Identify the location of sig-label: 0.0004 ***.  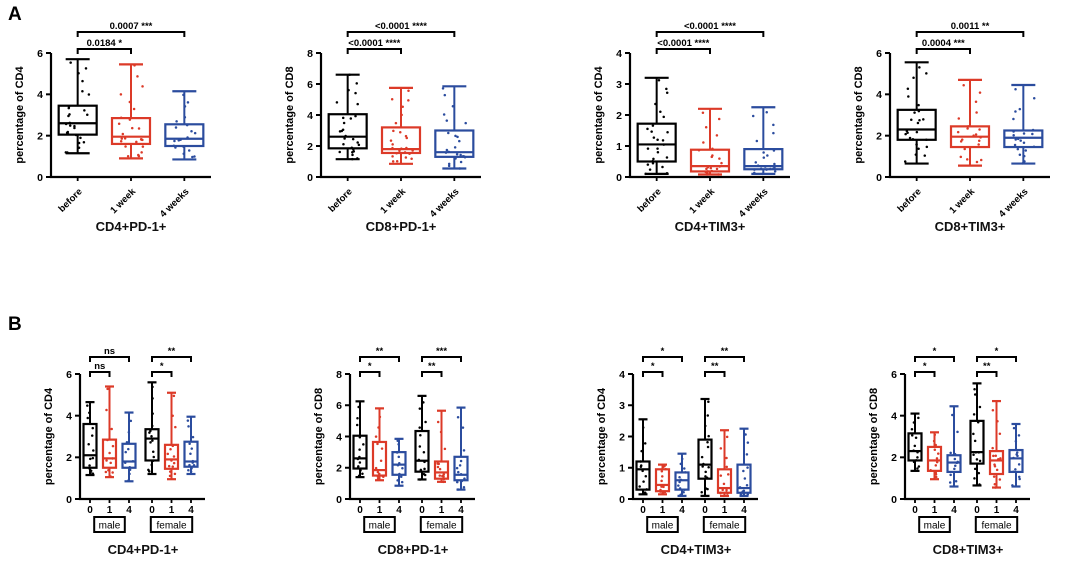
(943, 43).